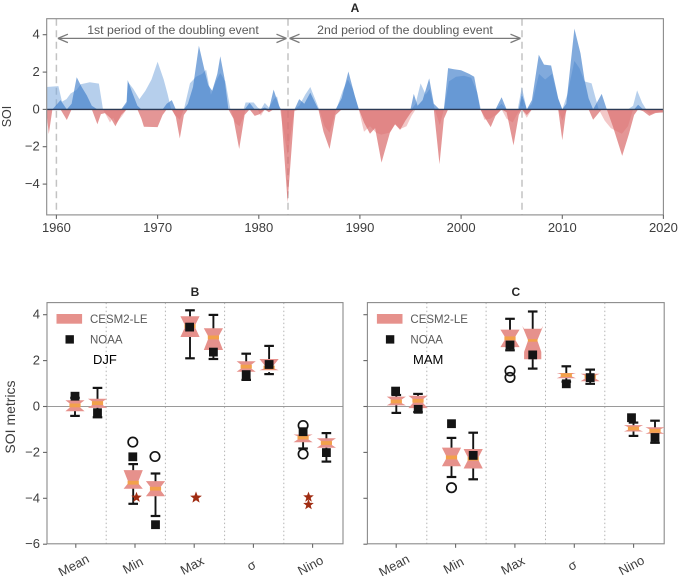 The image size is (680, 581). I want to click on svg-text: 1970, so click(157, 227).